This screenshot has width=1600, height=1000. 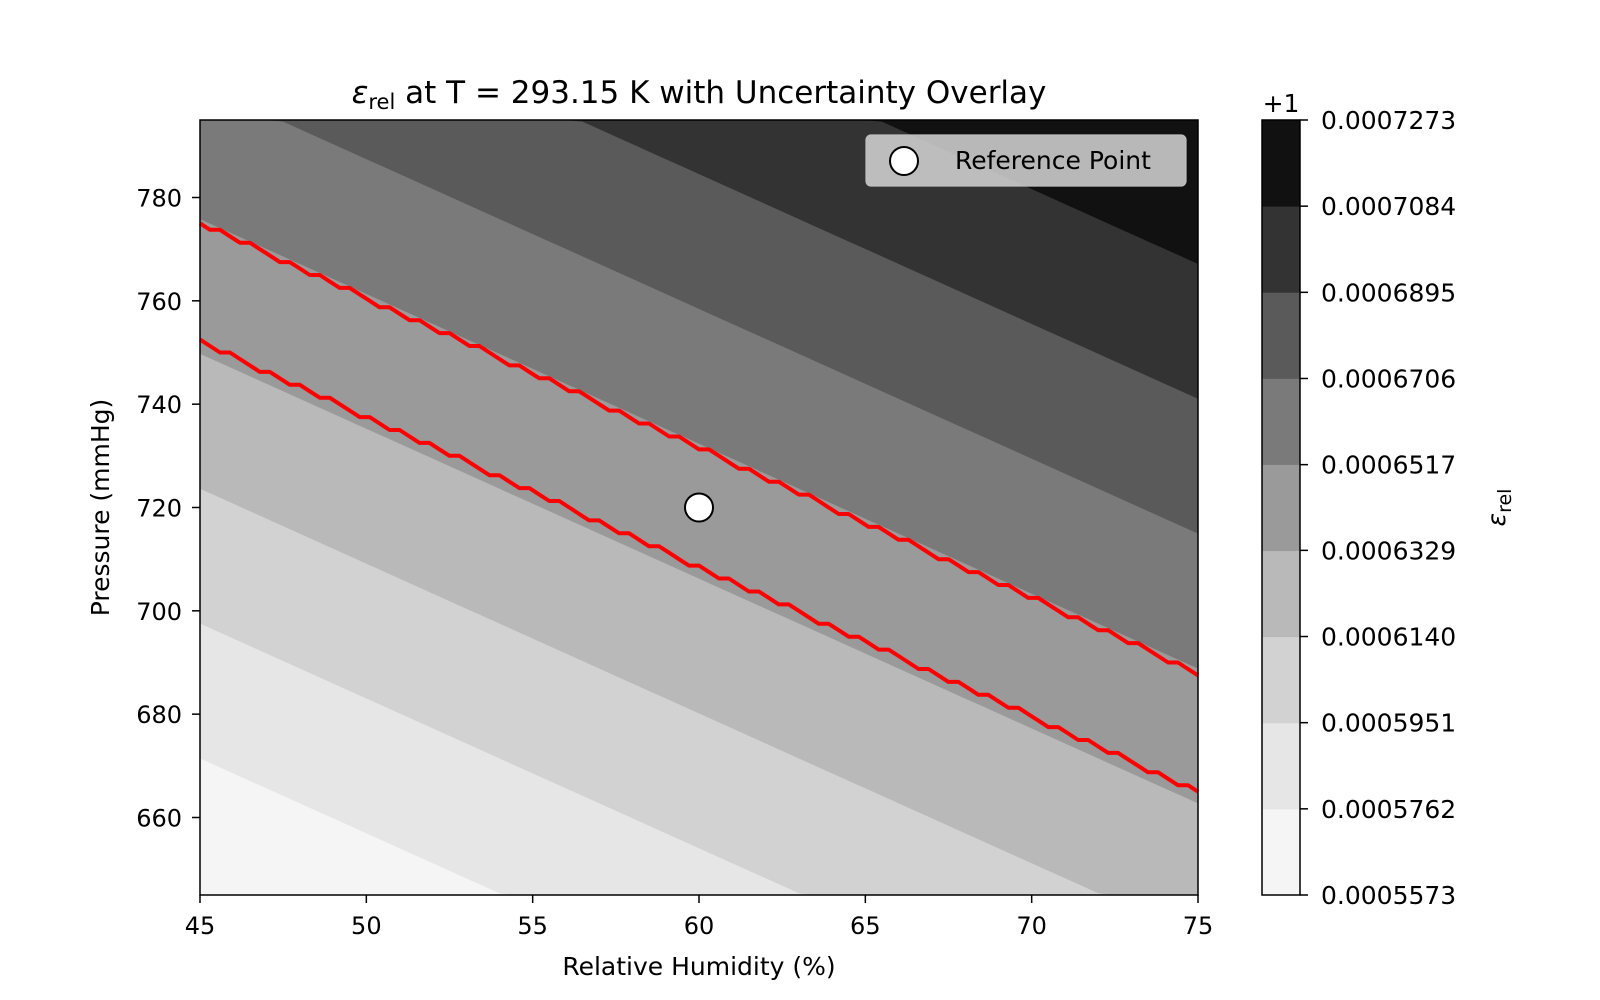 What do you see at coordinates (159, 302) in the screenshot?
I see `y-tick-label: 760` at bounding box center [159, 302].